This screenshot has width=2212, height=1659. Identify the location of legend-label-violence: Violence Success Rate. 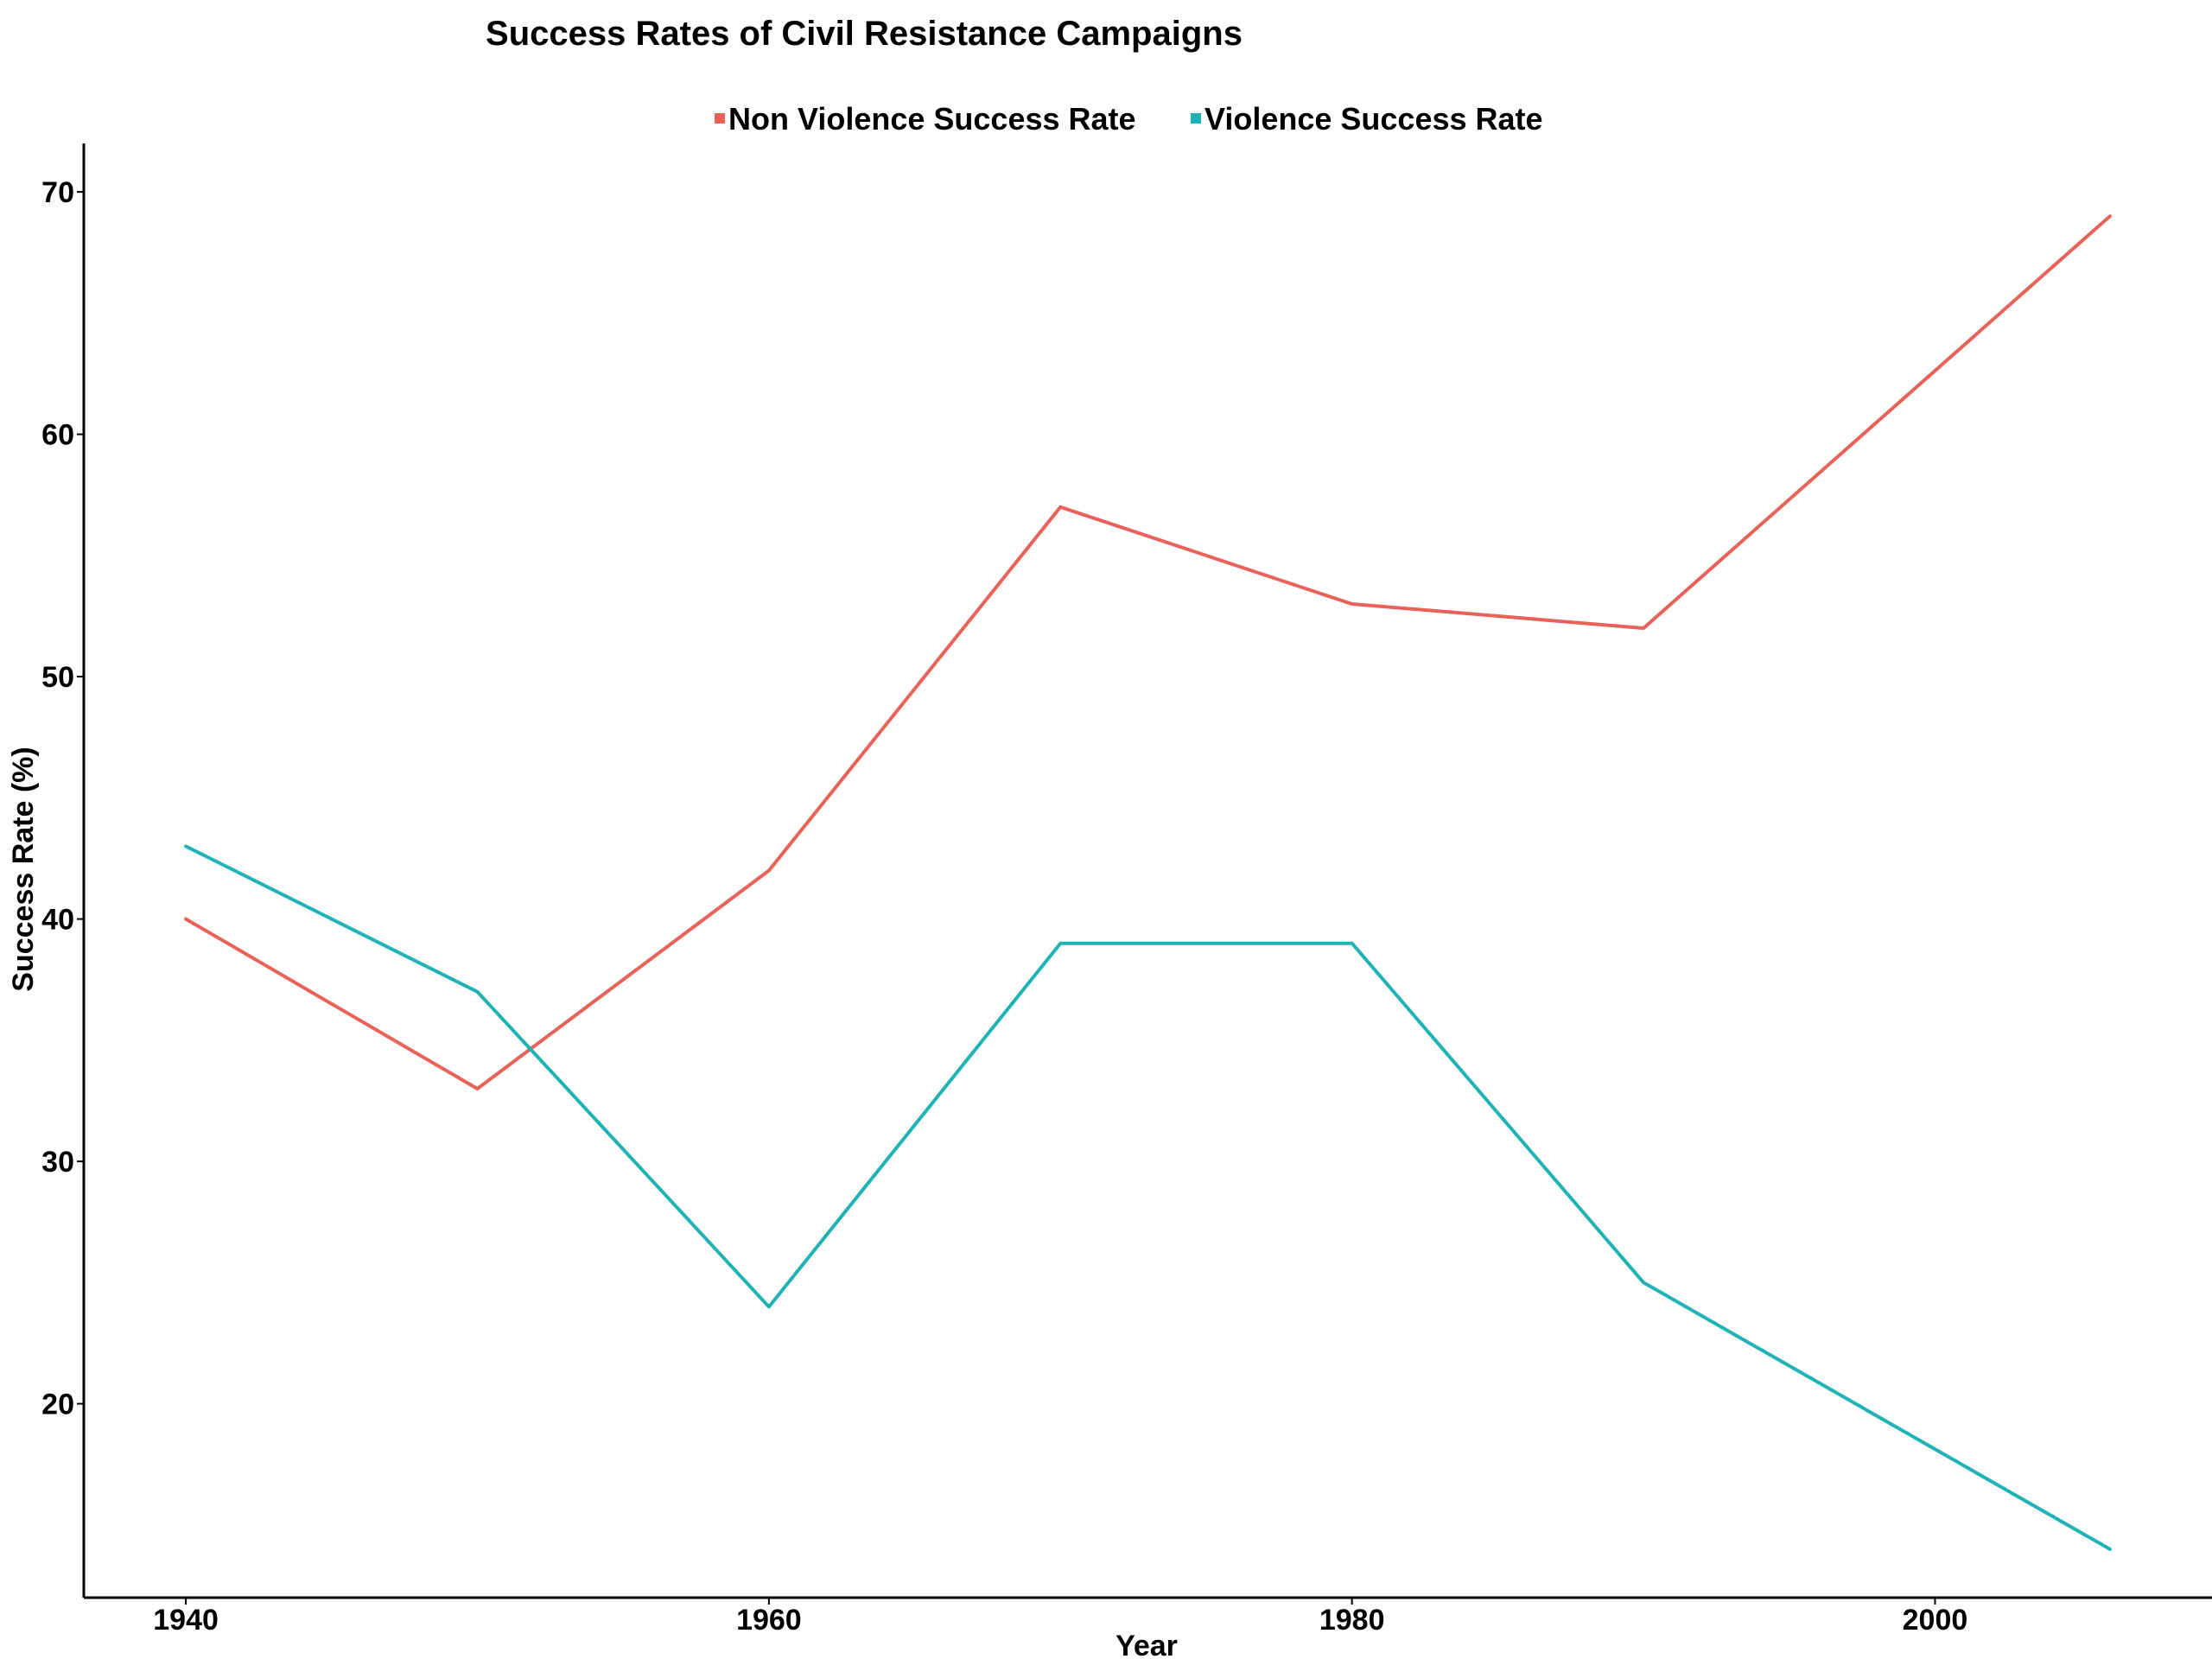
(1374, 119).